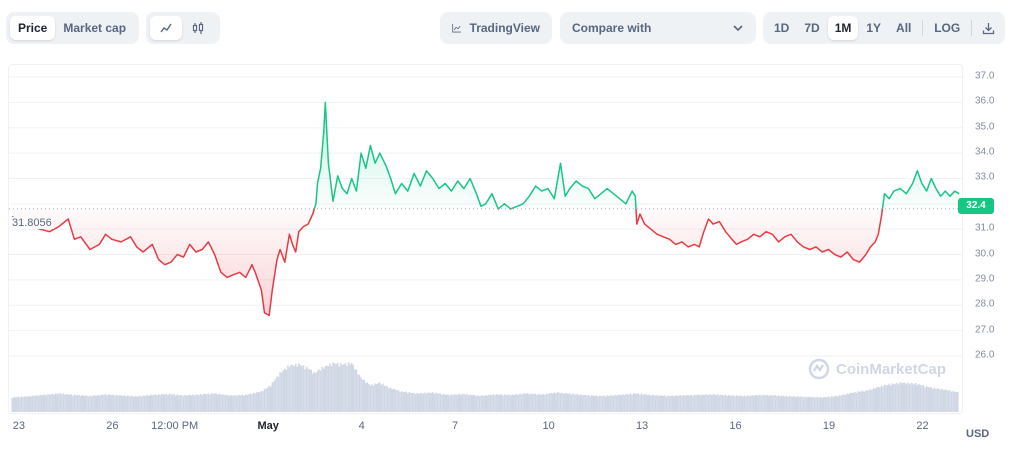  I want to click on compare-with-dropdown: Compare with, so click(658, 28).